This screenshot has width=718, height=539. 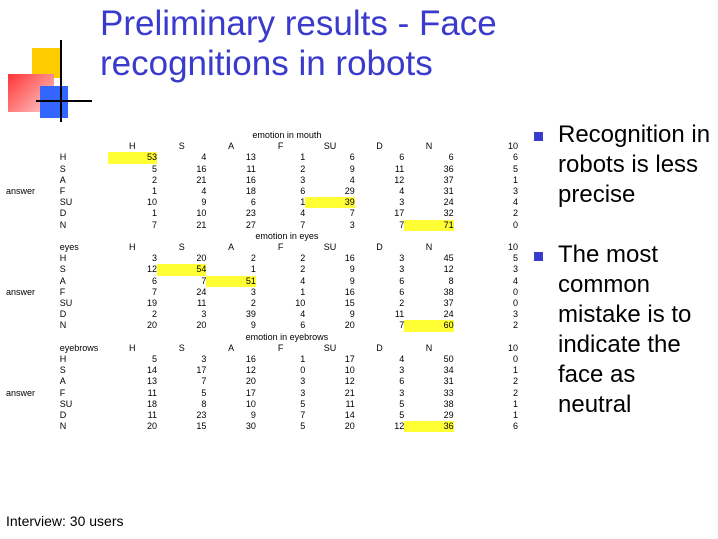 I want to click on table-cell: 32, so click(x=448, y=213).